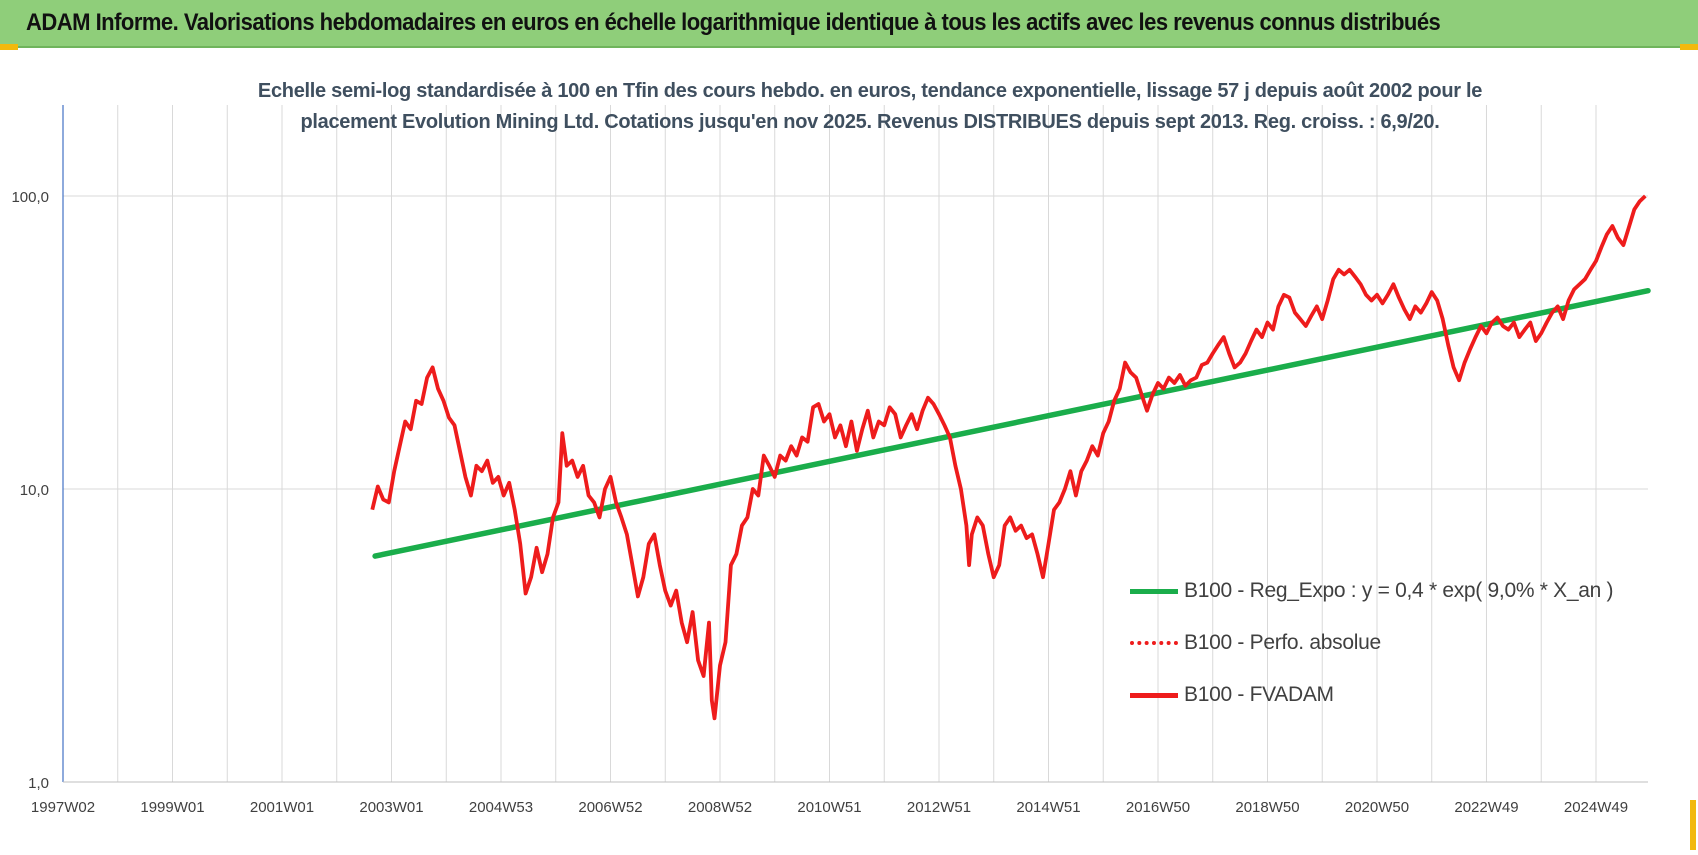 Image resolution: width=1698 pixels, height=855 pixels. What do you see at coordinates (34, 490) in the screenshot?
I see `y-tick-label: 10,0` at bounding box center [34, 490].